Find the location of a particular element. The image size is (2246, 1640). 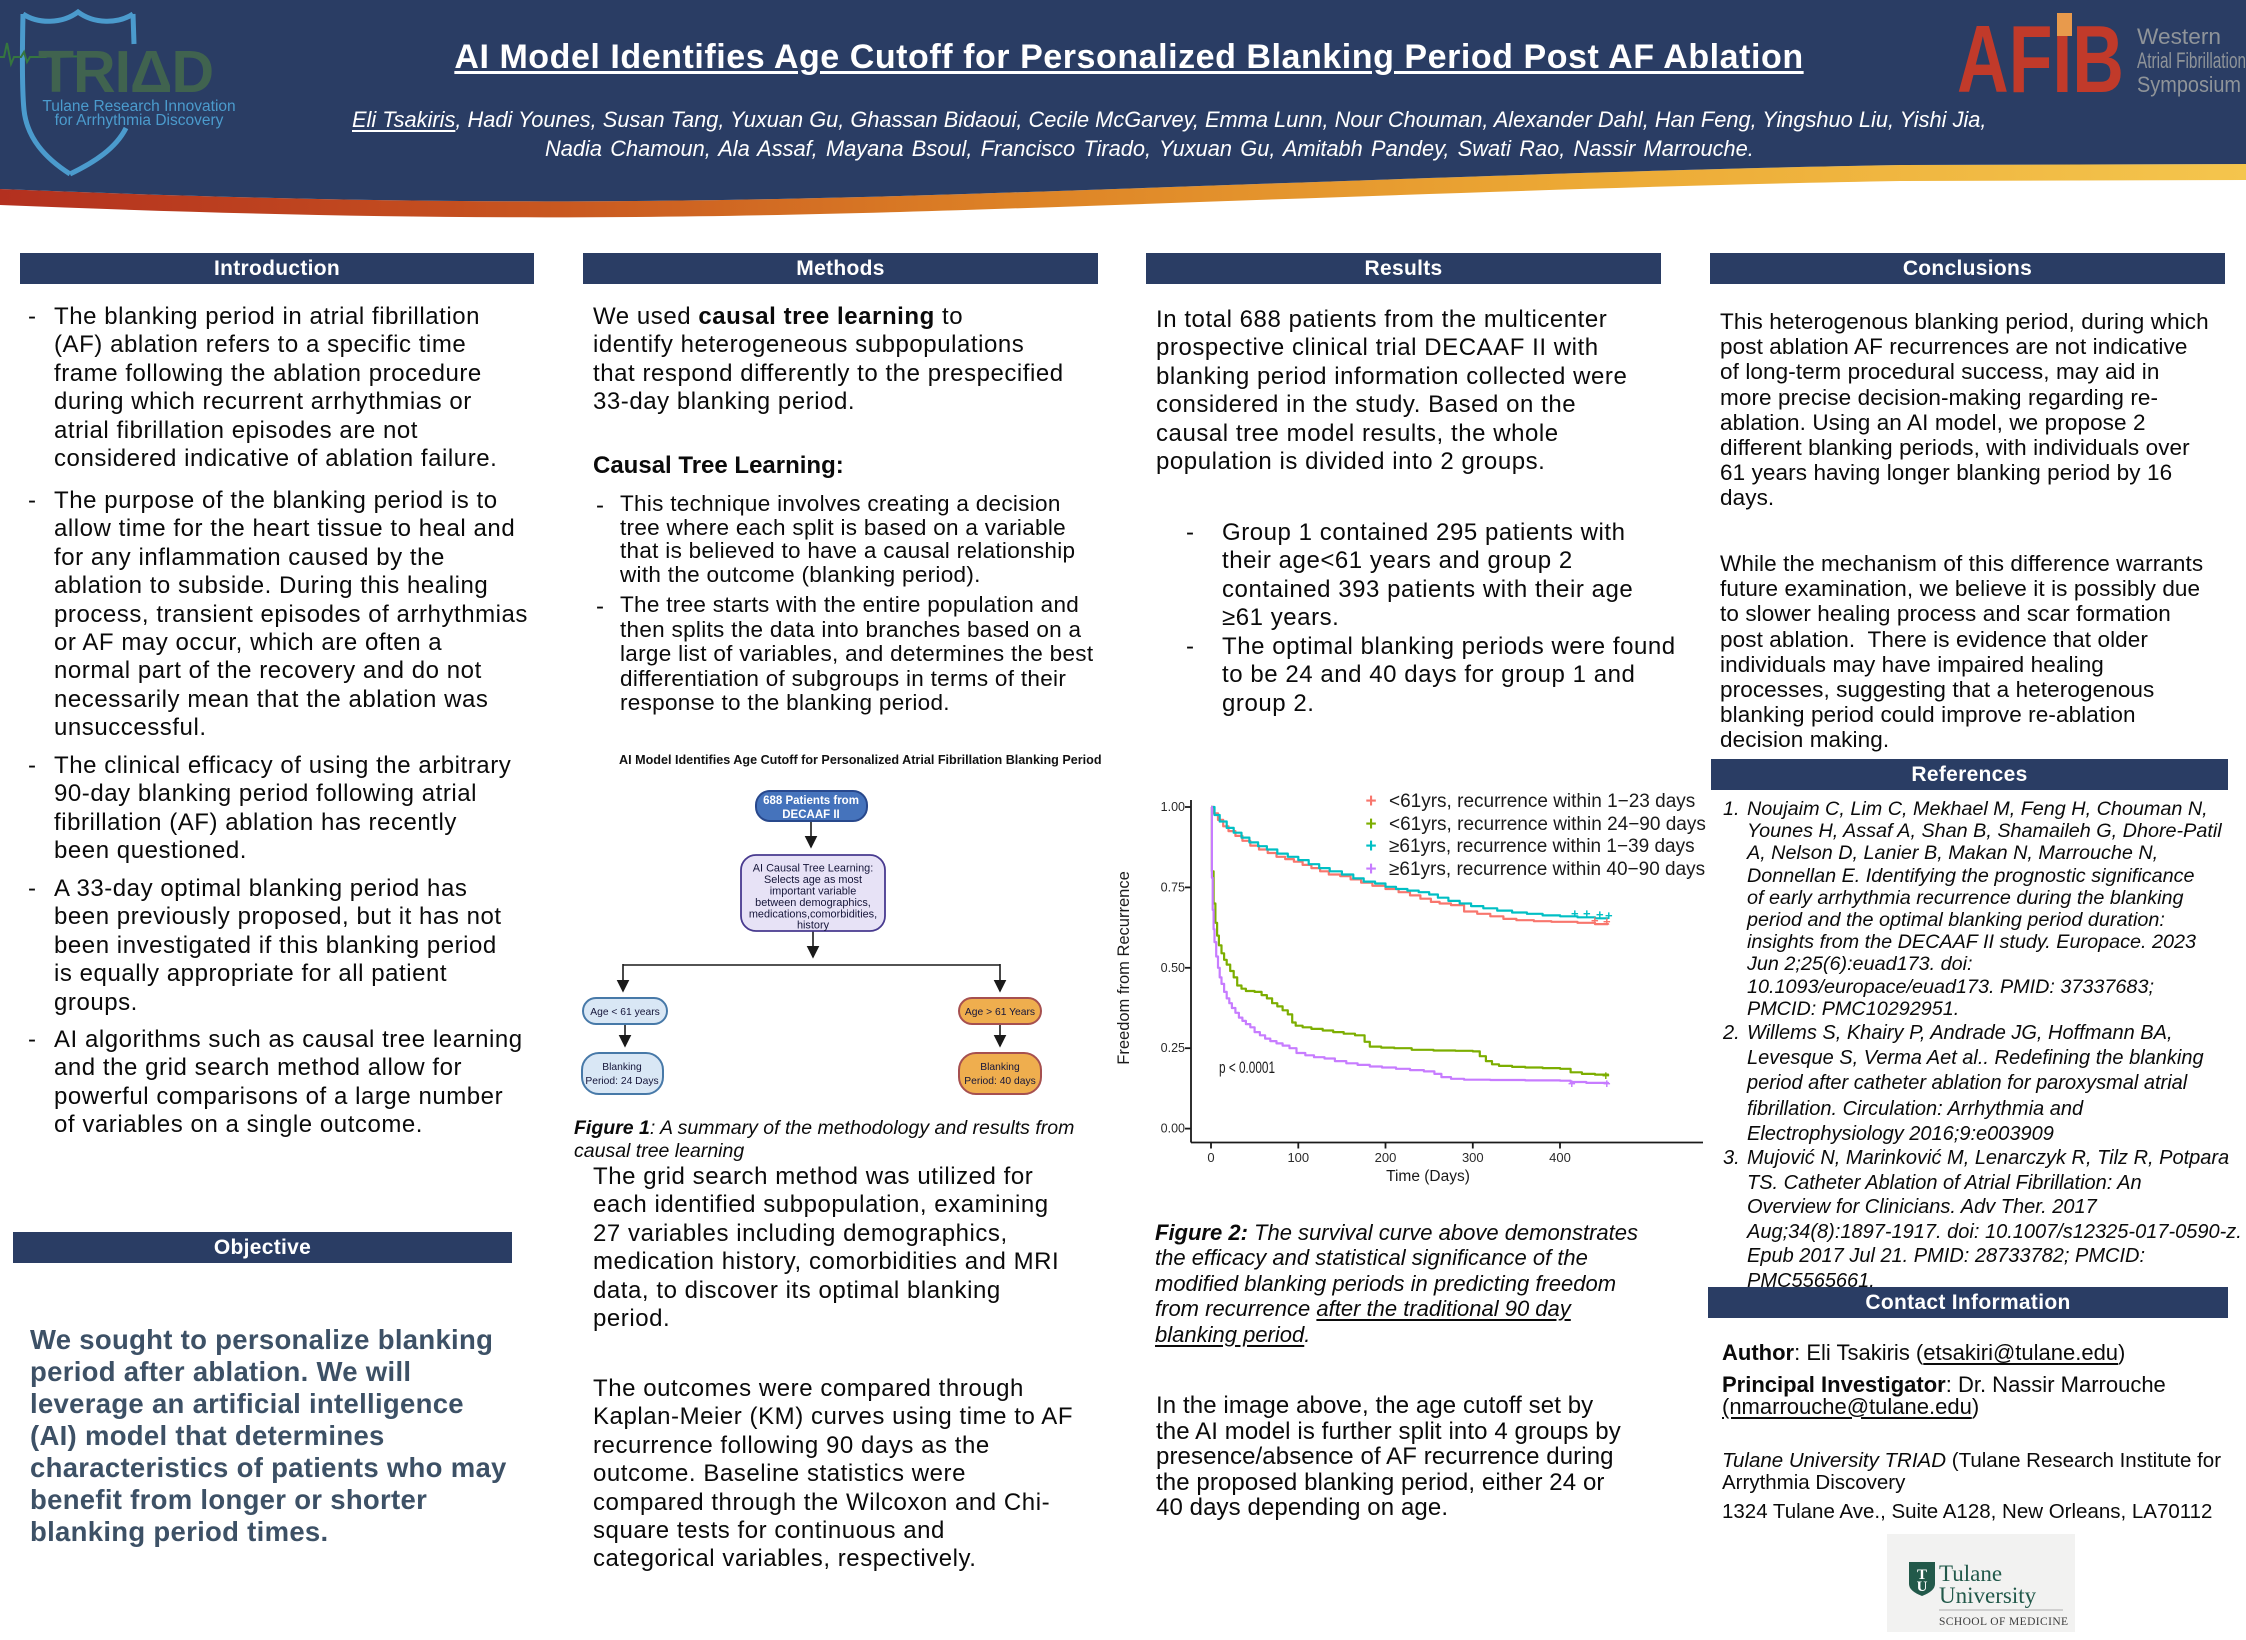

svg-text: for Arrhythmia Discovery is located at coordinates (139, 120).